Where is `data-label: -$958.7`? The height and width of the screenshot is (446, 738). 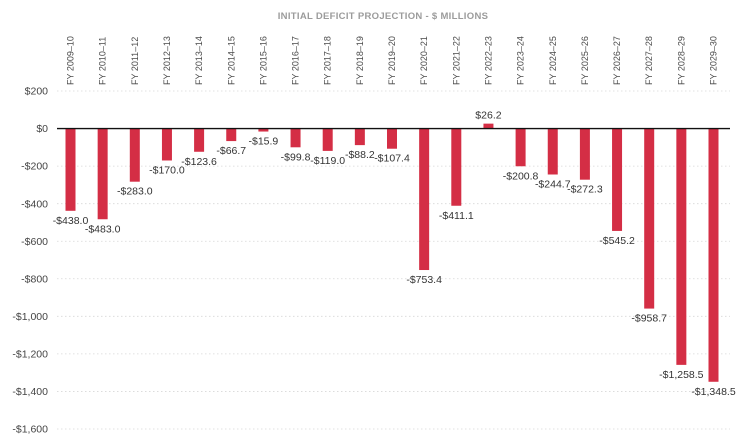 data-label: -$958.7 is located at coordinates (649, 319).